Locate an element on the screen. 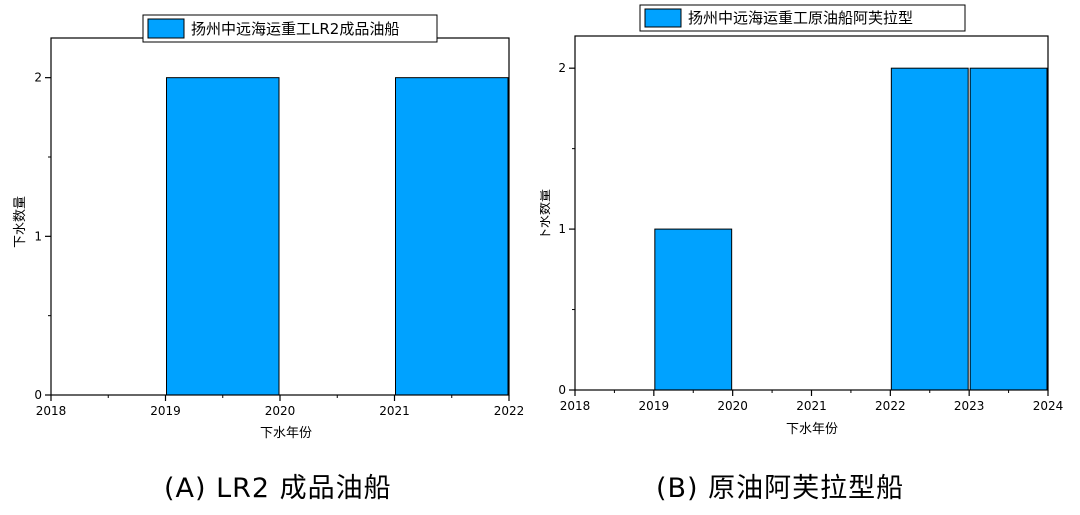  legend-label: 扬州中远海运重工LR2成品油船 is located at coordinates (295, 29).